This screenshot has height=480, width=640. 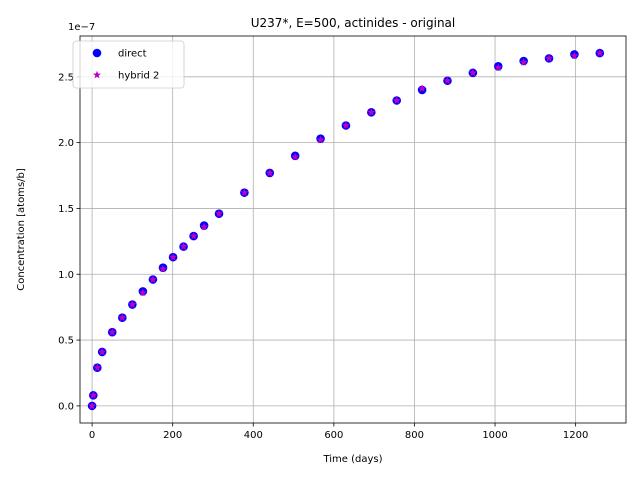 I want to click on y-axis-ticks: 0.0 0.5 1.0 1.5 2.0 2.5, so click(x=69, y=242).